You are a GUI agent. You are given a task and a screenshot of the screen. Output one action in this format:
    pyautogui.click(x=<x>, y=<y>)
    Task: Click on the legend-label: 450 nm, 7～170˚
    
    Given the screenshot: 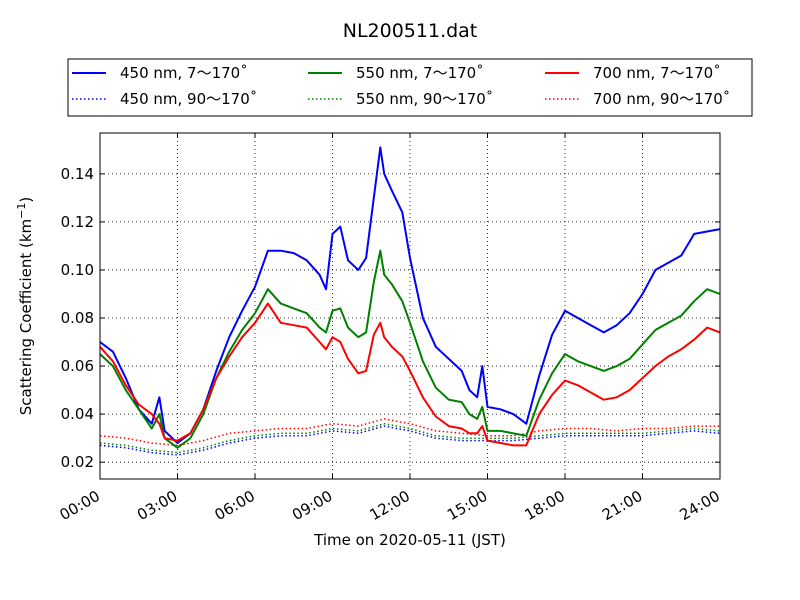 What is the action you would take?
    pyautogui.click(x=184, y=73)
    